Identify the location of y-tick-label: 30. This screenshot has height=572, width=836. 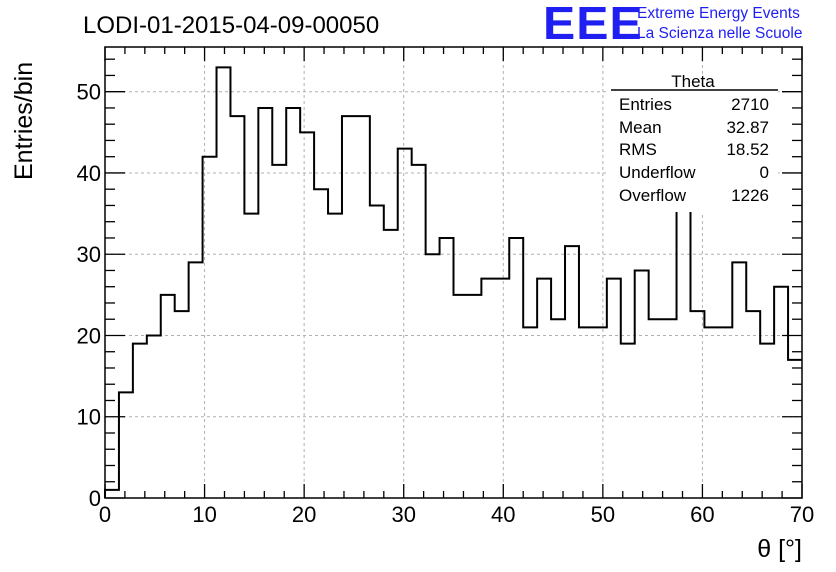
(89, 254).